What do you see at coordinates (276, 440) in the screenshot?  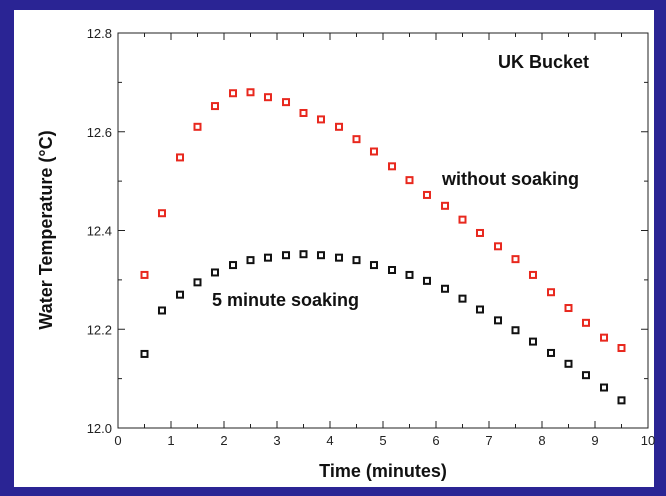 I see `x-tick-label: 3` at bounding box center [276, 440].